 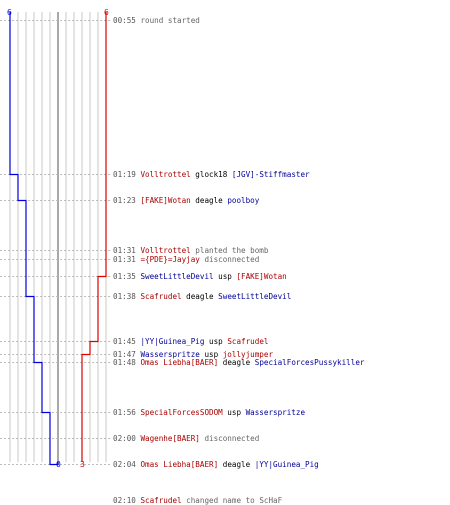 I want to click on event-time: 01:48, so click(x=124, y=362).